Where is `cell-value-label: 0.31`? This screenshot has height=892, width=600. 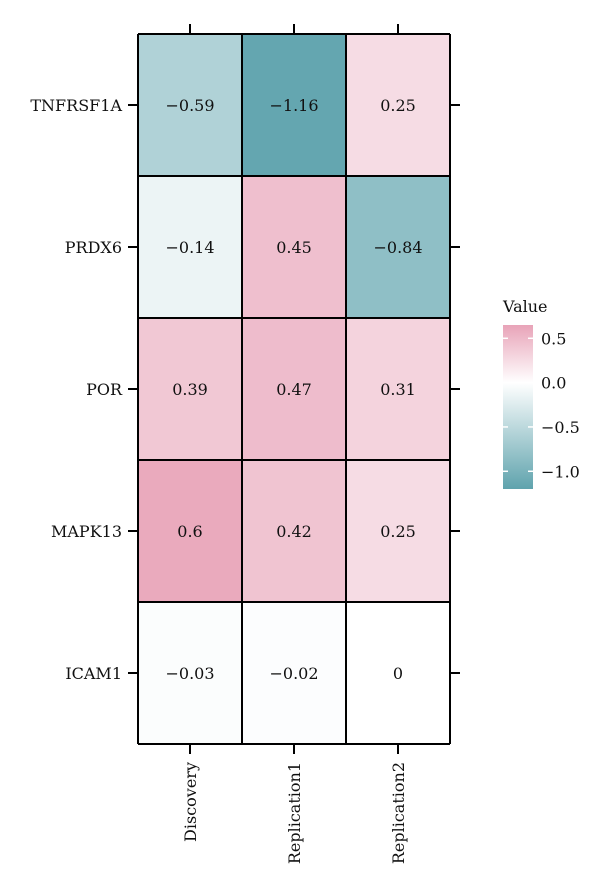
cell-value-label: 0.31 is located at coordinates (398, 389).